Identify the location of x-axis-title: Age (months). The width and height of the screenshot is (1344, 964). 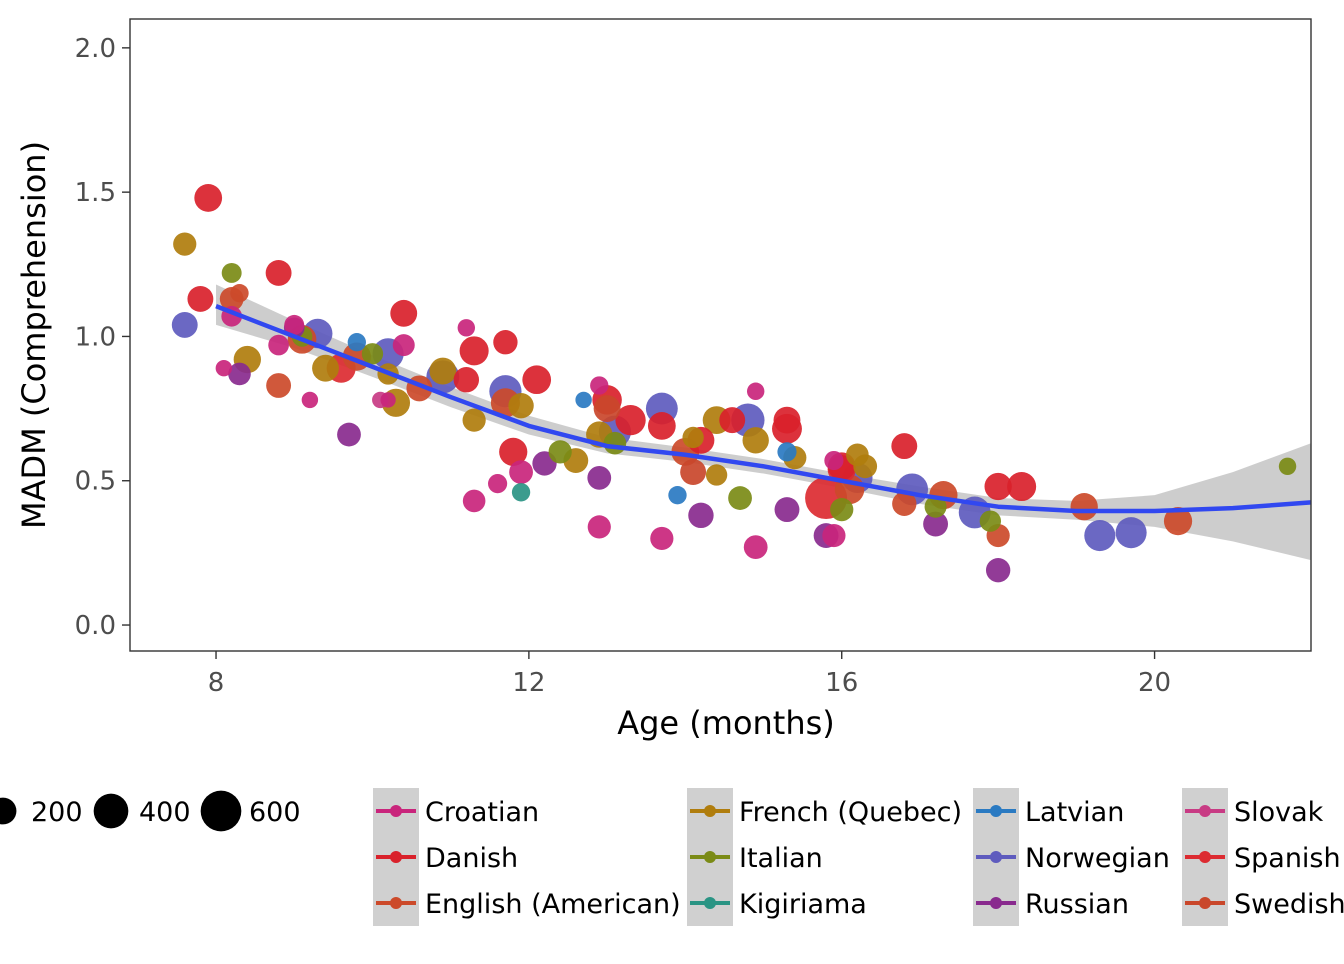
(726, 723).